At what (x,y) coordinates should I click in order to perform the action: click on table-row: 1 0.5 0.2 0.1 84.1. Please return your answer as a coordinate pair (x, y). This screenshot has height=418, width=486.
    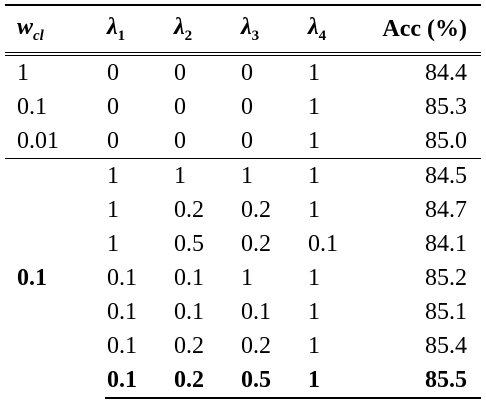
    Looking at the image, I should click on (287, 243).